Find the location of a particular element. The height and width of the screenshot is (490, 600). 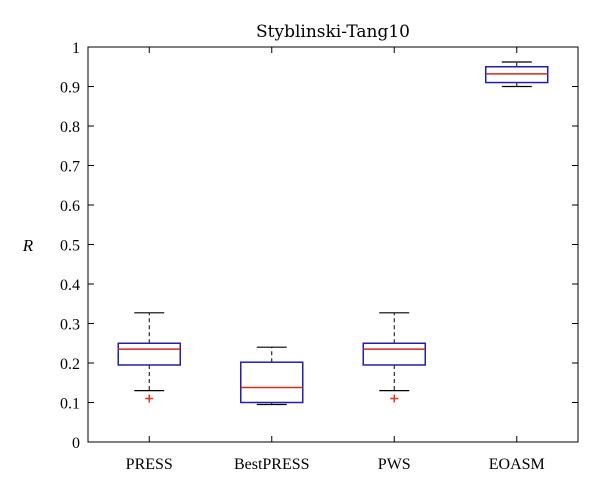

y-tick-label: 0.9 is located at coordinates (70, 88).